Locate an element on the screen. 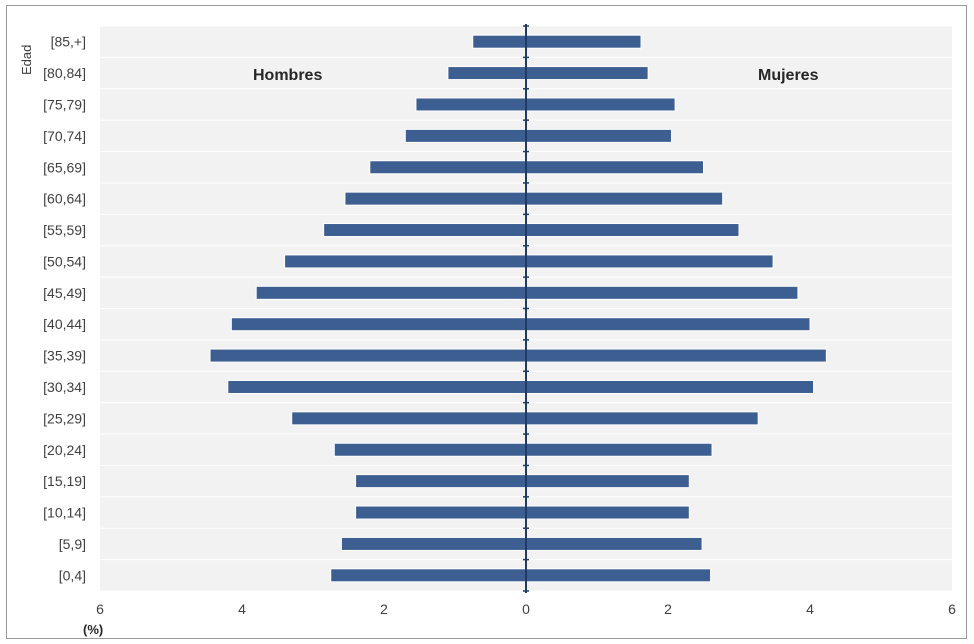  category-label: [25,29] is located at coordinates (64, 418).